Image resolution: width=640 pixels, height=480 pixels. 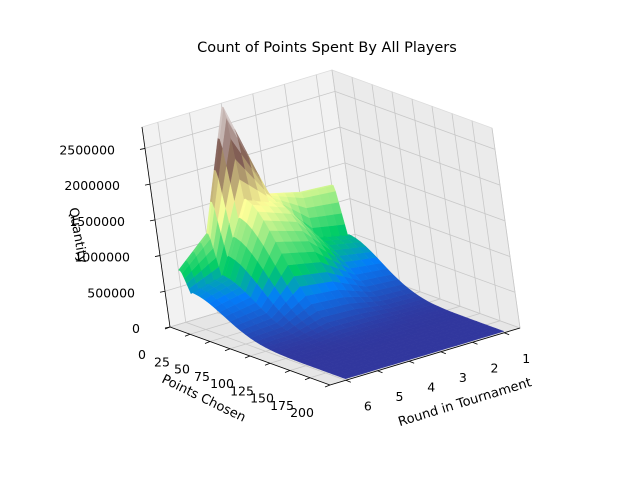 What do you see at coordinates (182, 369) in the screenshot?
I see `x-tick-label: 50` at bounding box center [182, 369].